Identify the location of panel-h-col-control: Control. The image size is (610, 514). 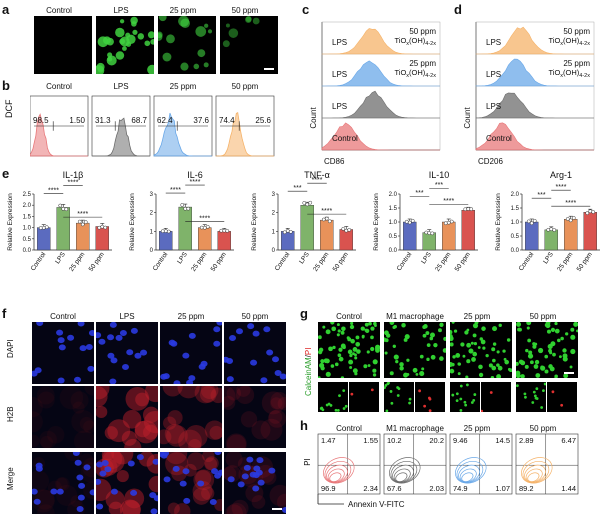
(349, 428).